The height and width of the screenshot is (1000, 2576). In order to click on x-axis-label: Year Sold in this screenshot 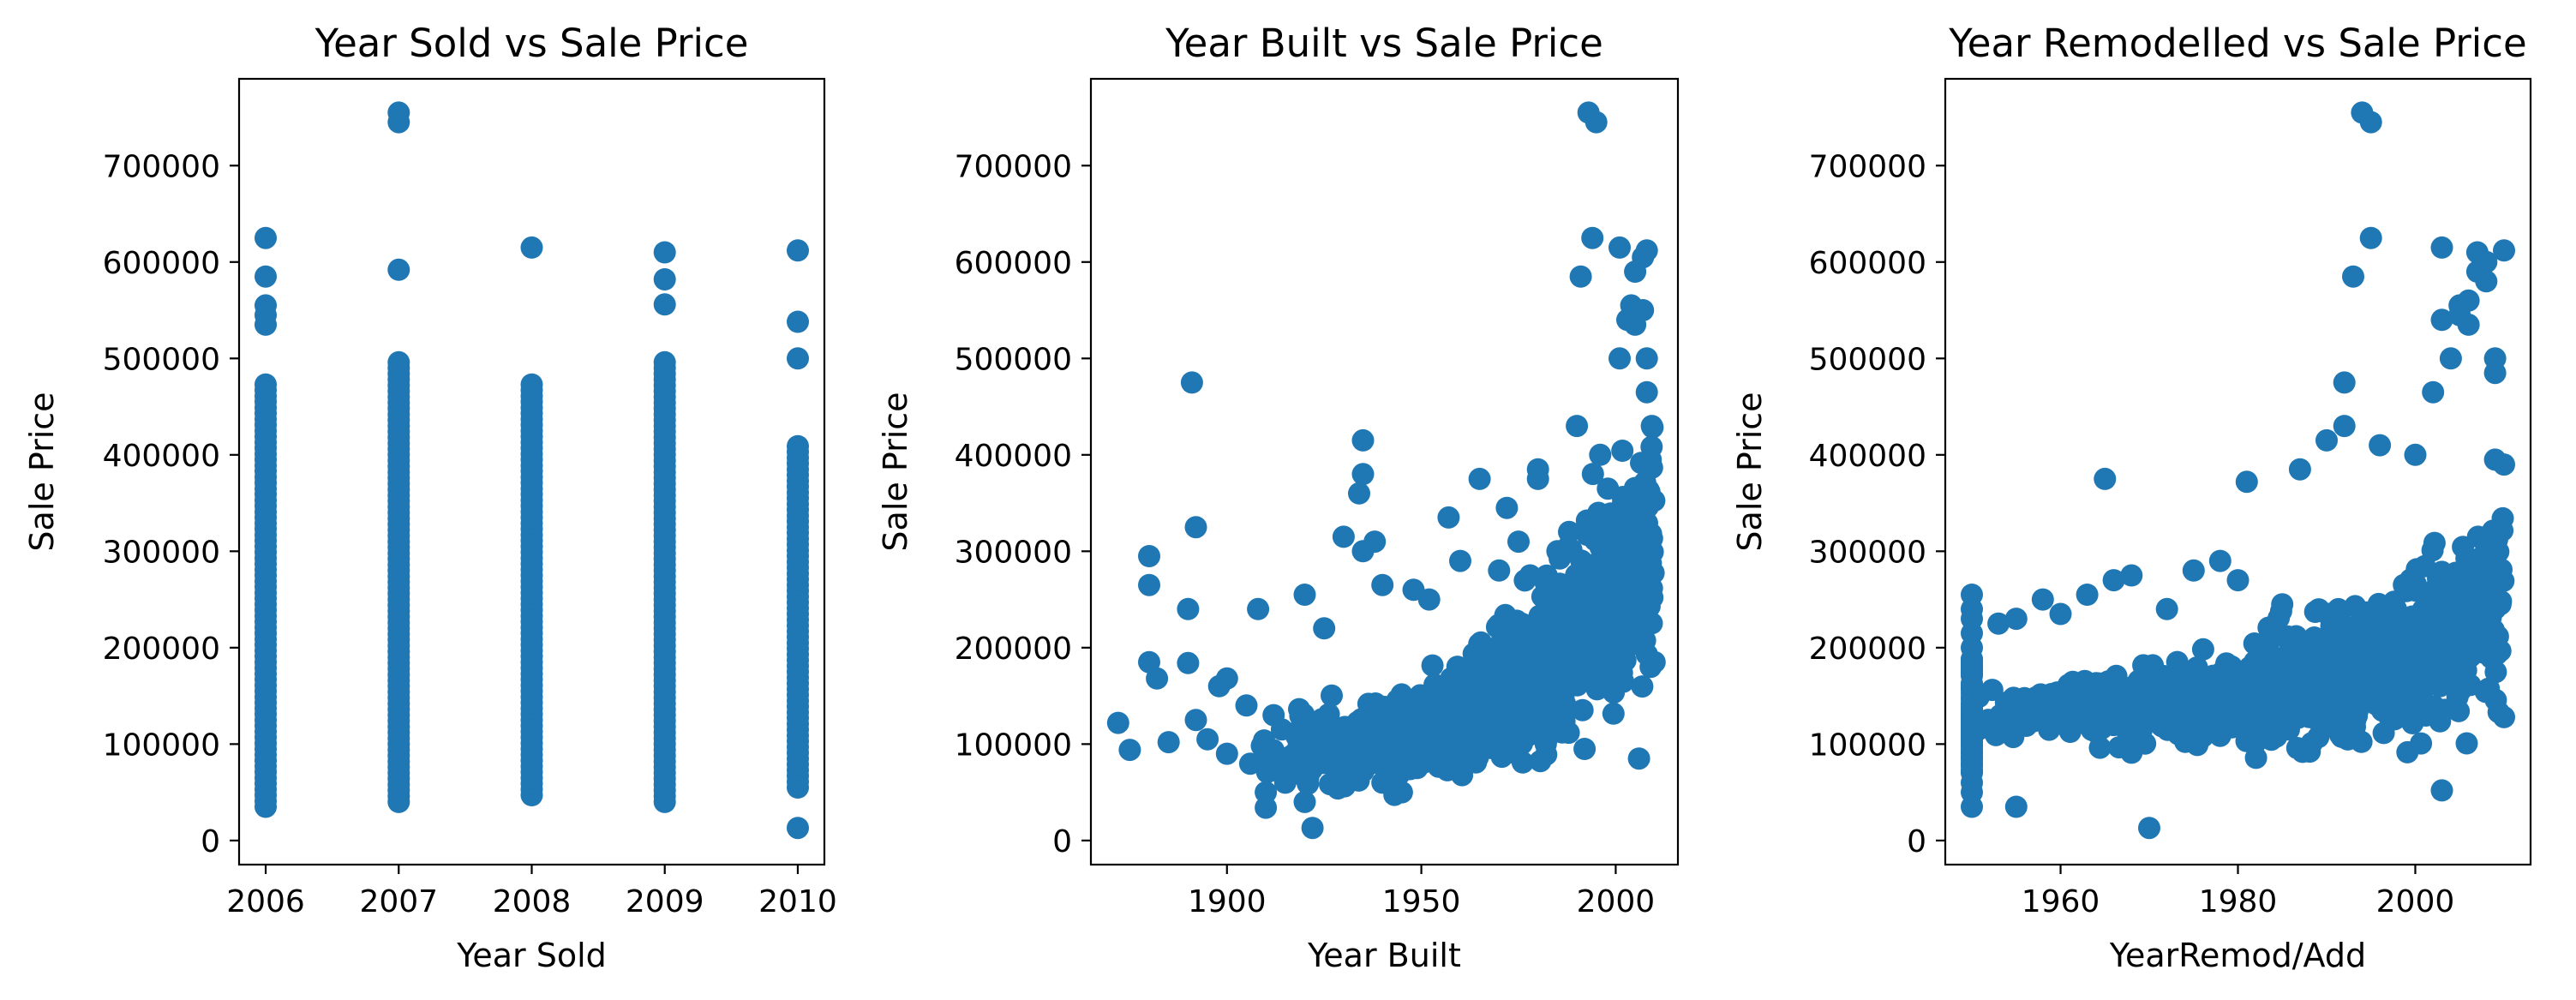, I will do `click(531, 955)`.